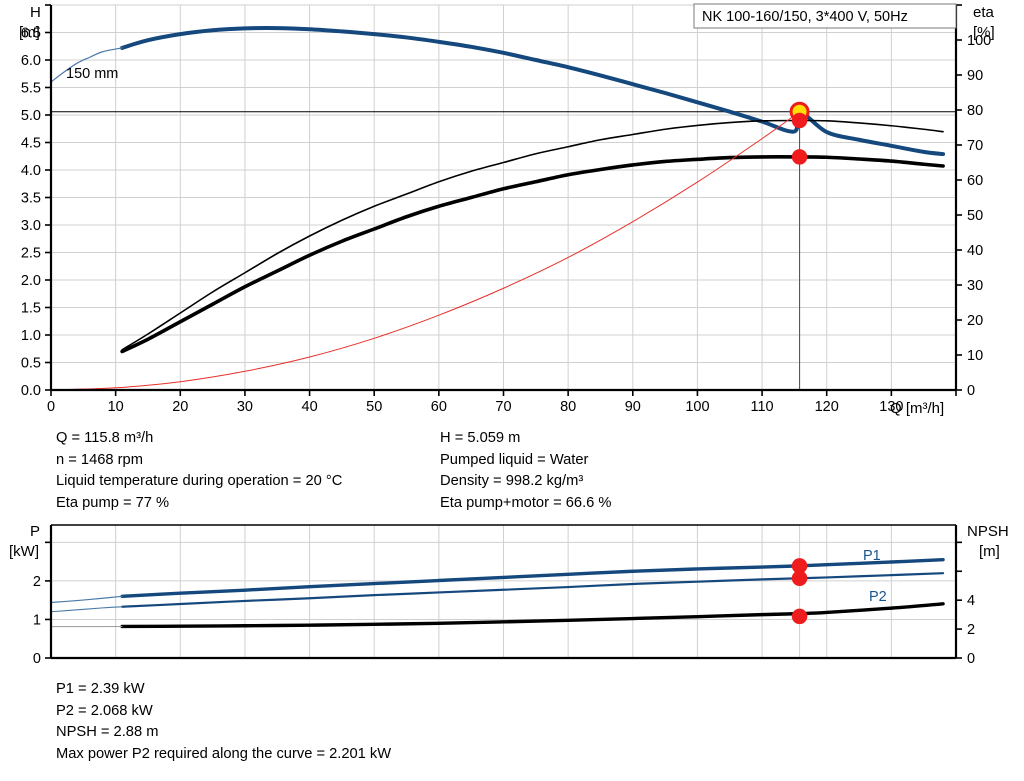 This screenshot has width=1024, height=781. I want to click on svg-text: 110, so click(762, 407).